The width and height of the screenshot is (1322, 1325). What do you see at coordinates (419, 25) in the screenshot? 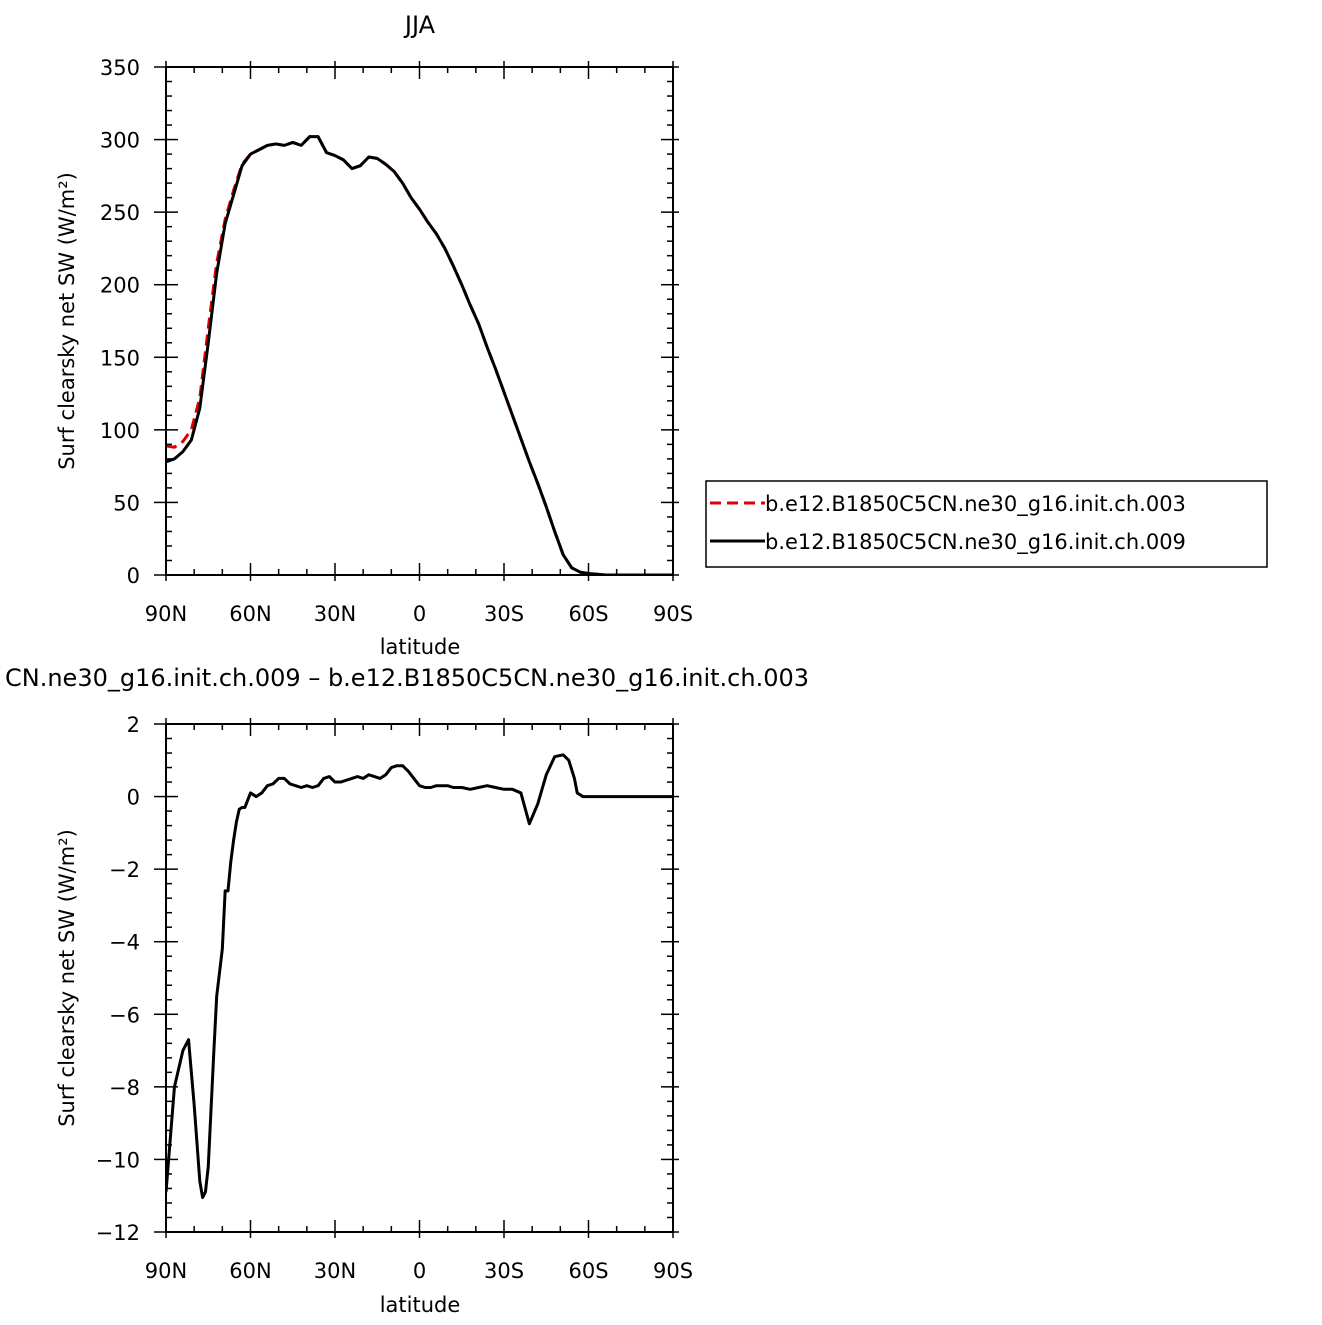
I see `top-plot-title: JJA` at bounding box center [419, 25].